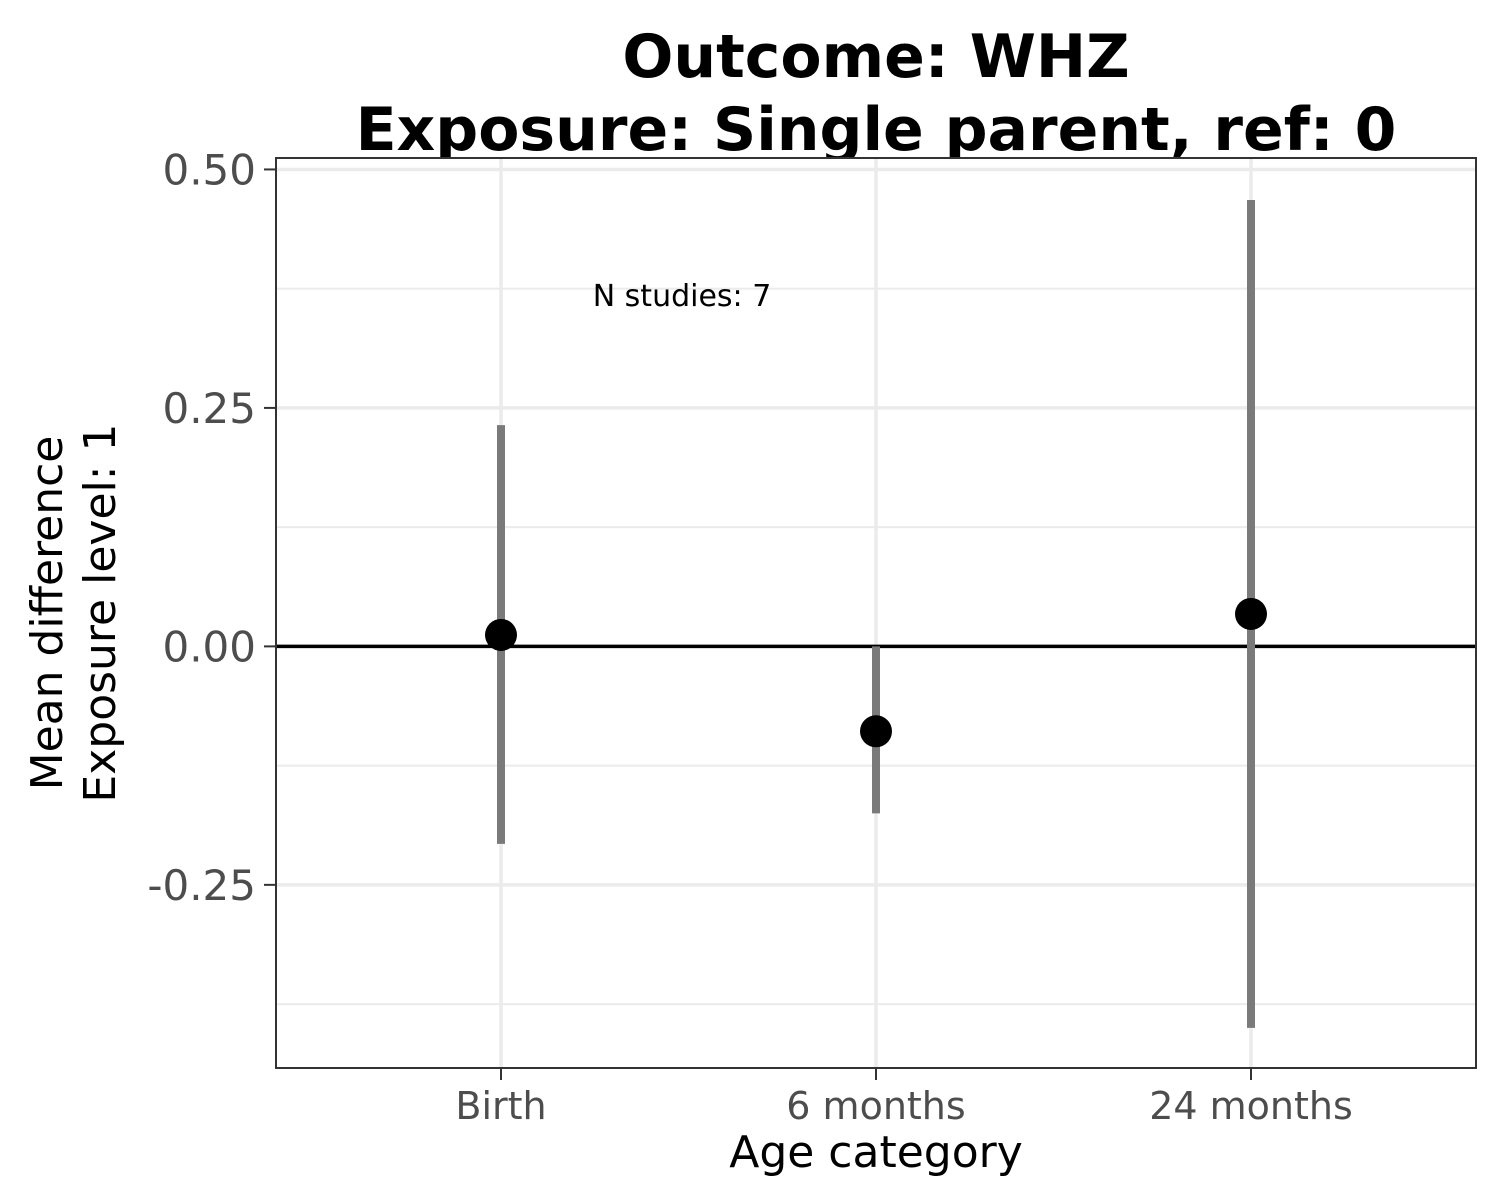 The width and height of the screenshot is (1500, 1200). I want to click on chart-title-line-2: Exposure: Single parent, ref: 0, so click(876, 130).